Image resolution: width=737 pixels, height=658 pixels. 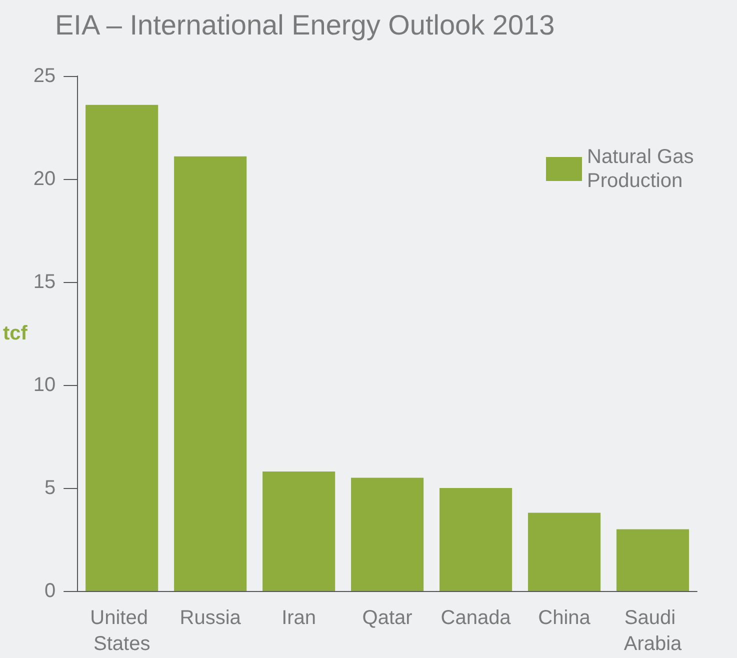 I want to click on legend-label: Natural Gas Production, so click(x=643, y=169).